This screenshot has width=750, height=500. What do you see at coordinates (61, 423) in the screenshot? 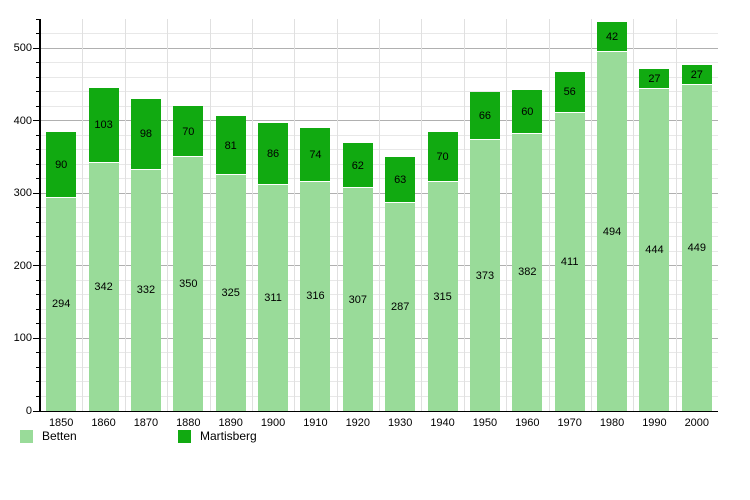
I see `x-axis-tick-label: 1850` at bounding box center [61, 423].